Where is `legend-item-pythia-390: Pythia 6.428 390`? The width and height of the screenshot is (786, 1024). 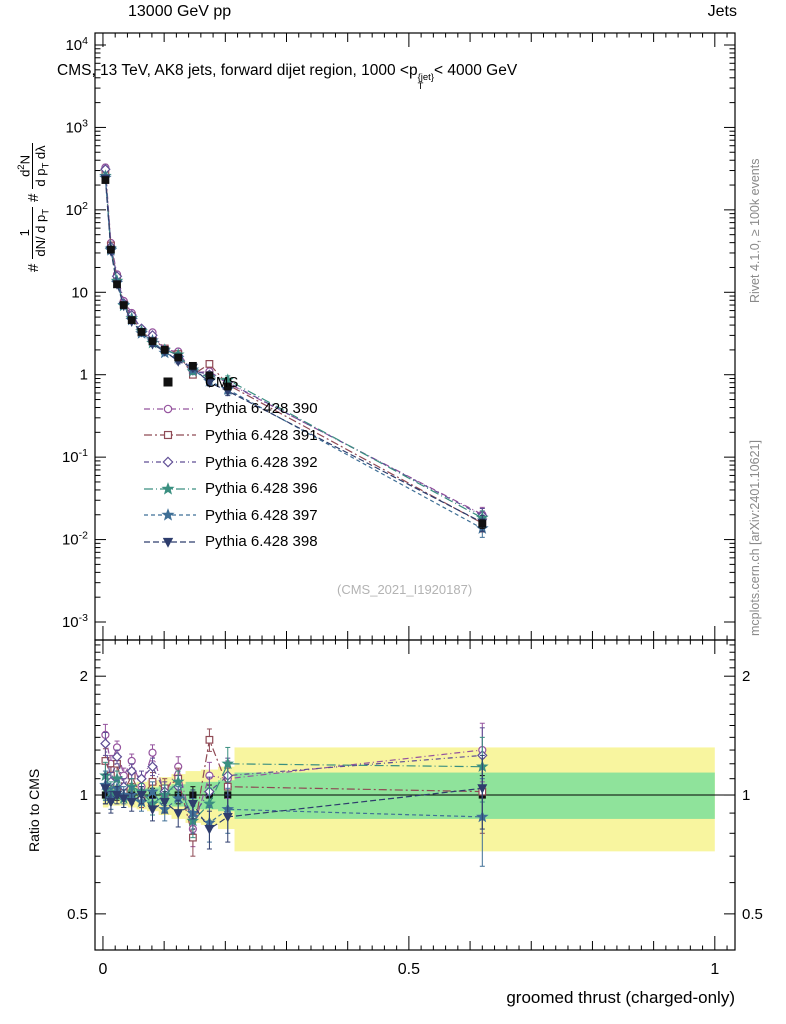 legend-item-pythia-390: Pythia 6.428 390 is located at coordinates (229, 409).